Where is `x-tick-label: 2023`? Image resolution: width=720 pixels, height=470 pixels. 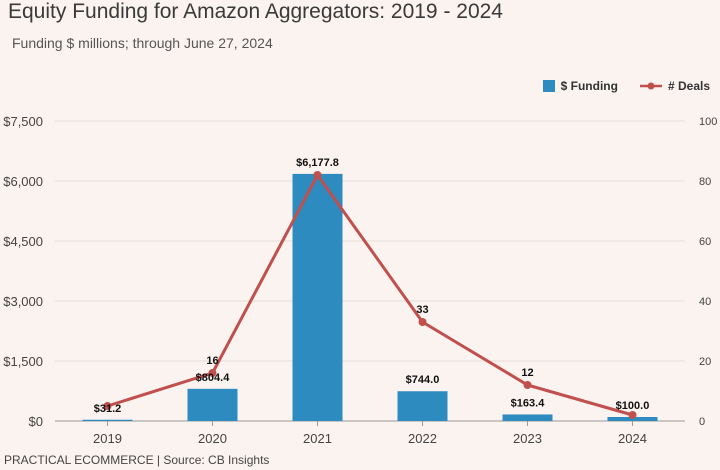
x-tick-label: 2023 is located at coordinates (527, 438).